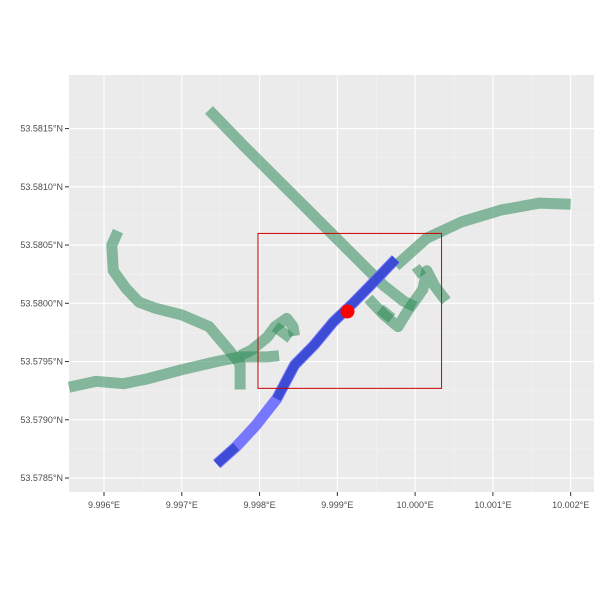 The image size is (600, 600). What do you see at coordinates (41, 245) in the screenshot?
I see `y-tick-label: 53.5805°N` at bounding box center [41, 245].